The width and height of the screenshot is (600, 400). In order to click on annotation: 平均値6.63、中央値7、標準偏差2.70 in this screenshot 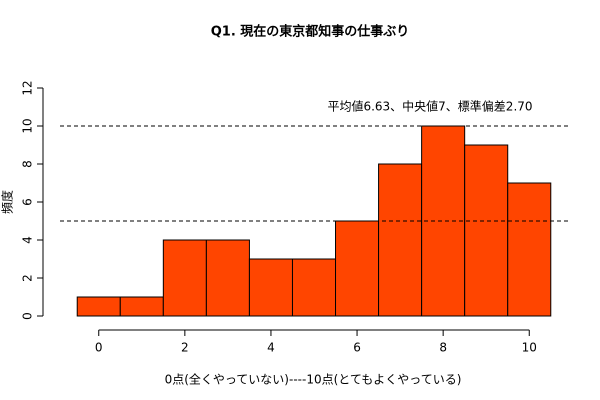, I will do `click(429, 106)`.